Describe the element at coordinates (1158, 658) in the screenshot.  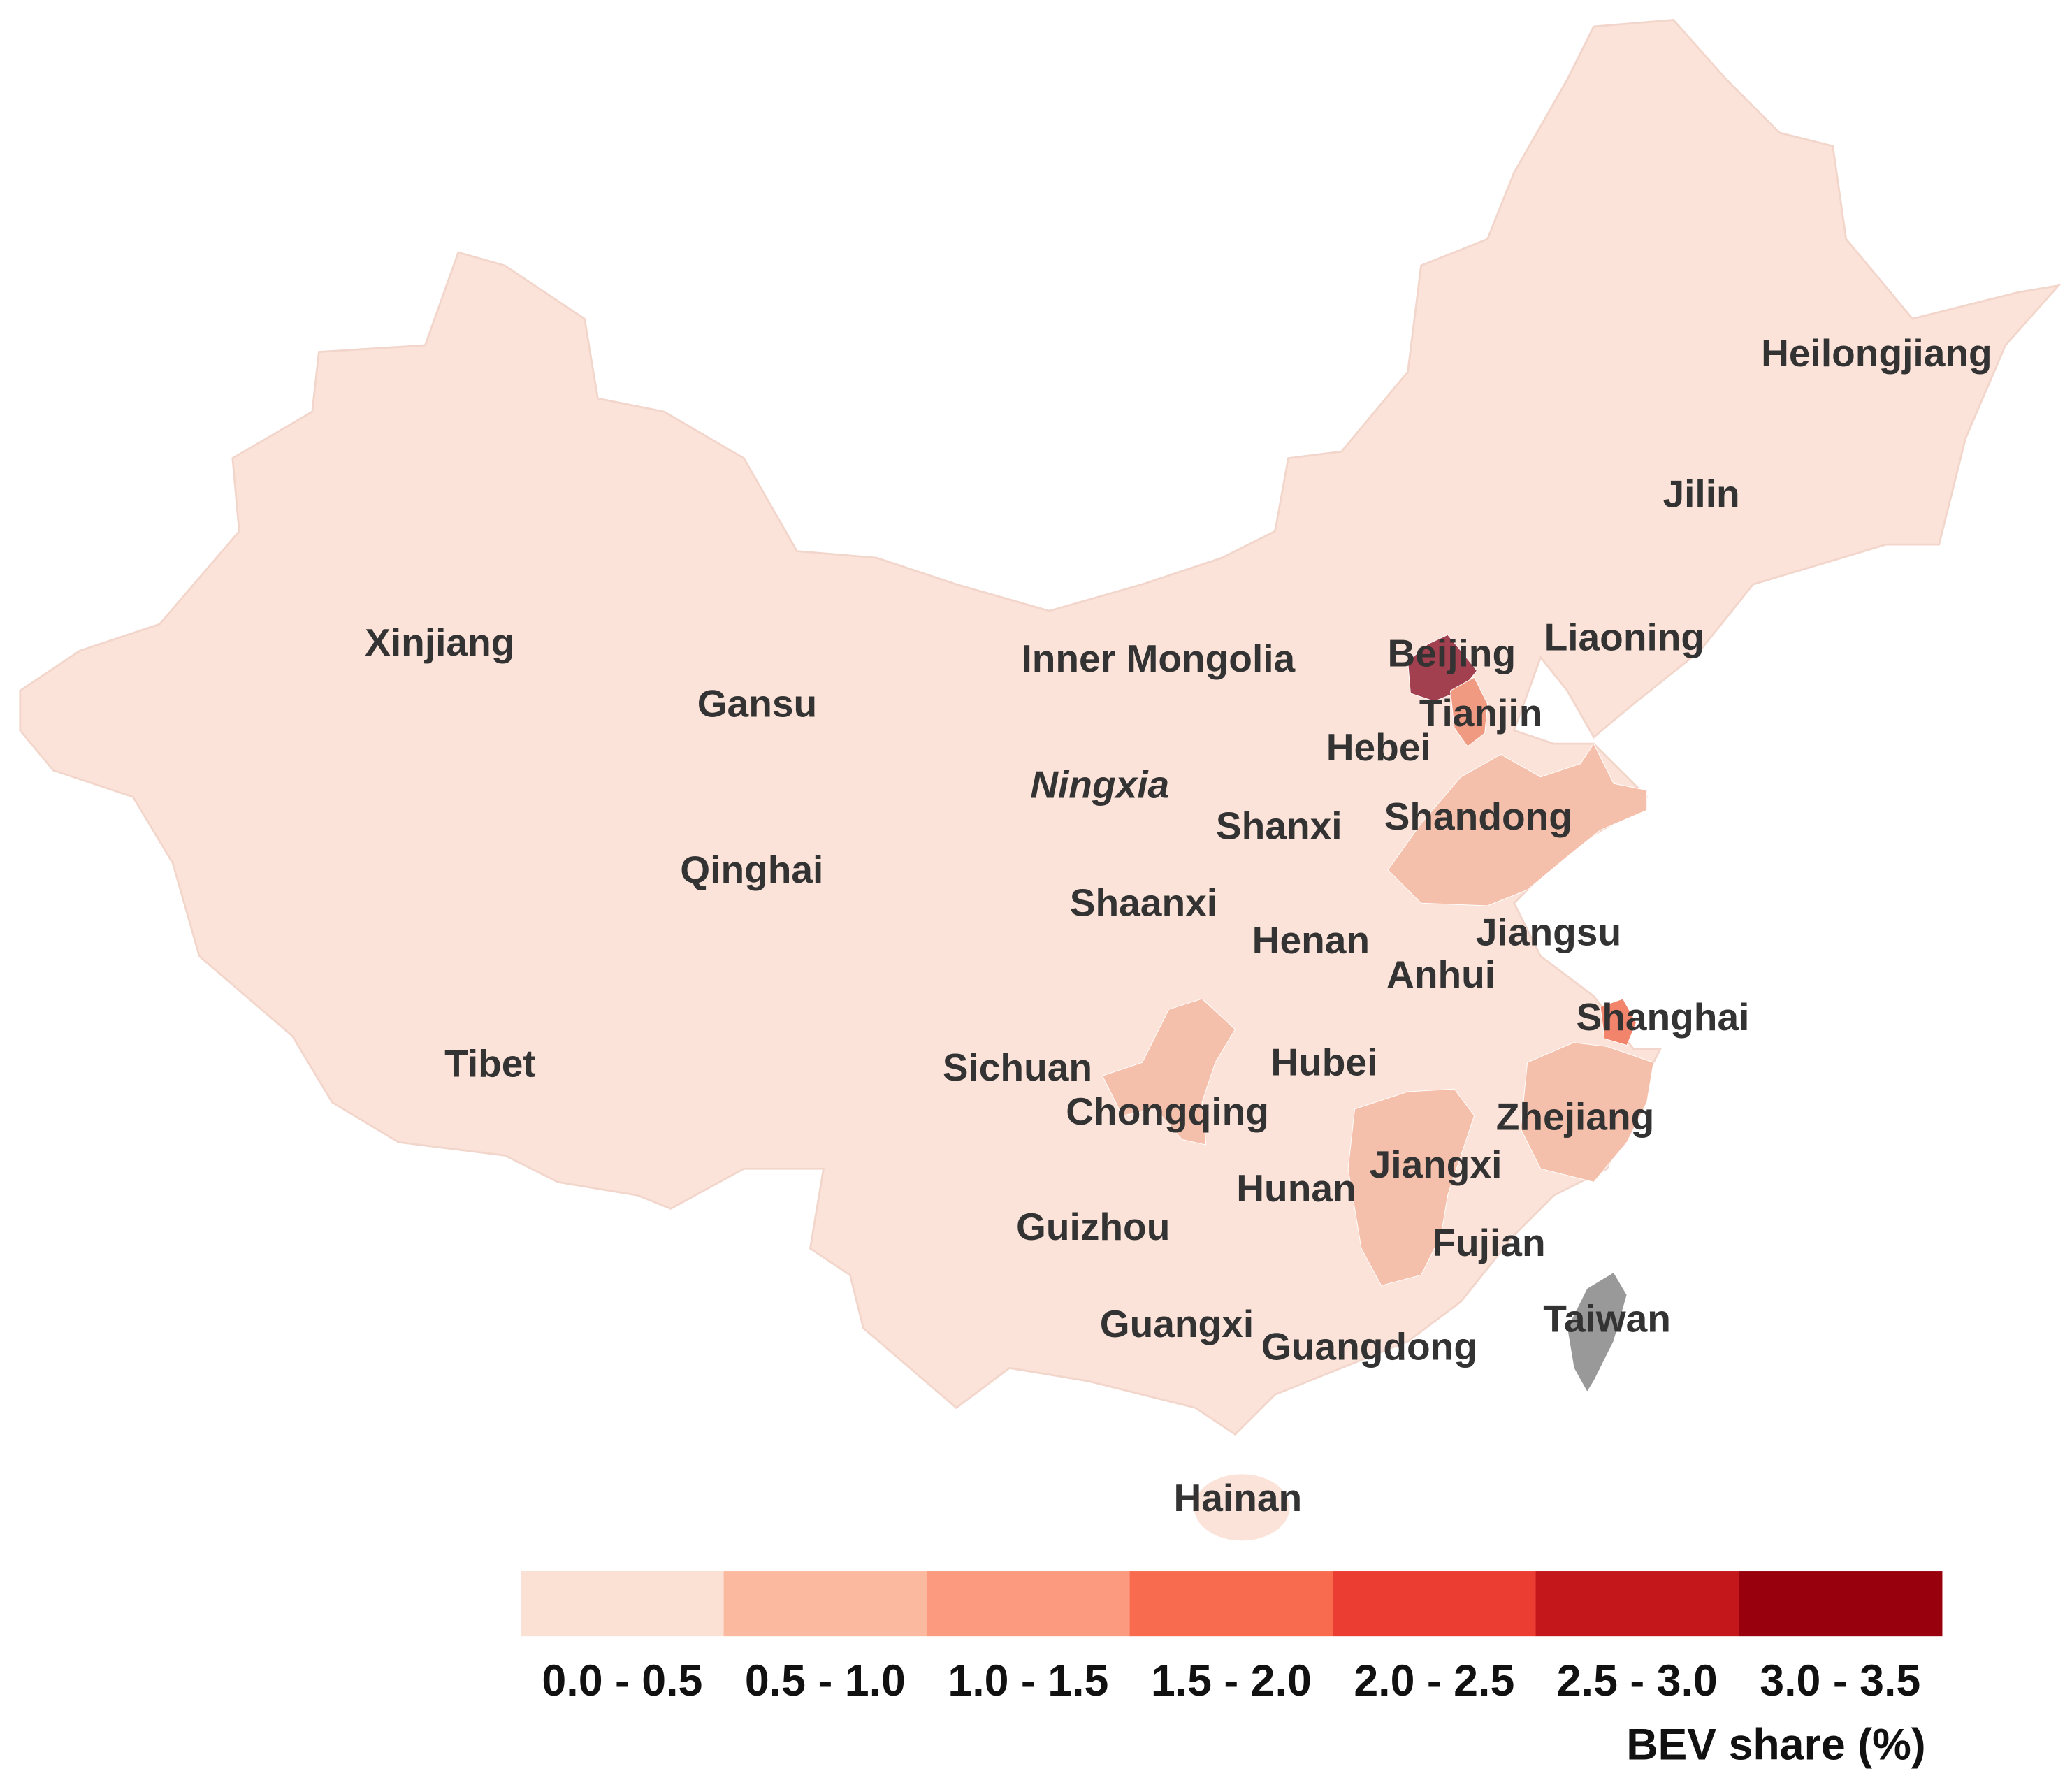
I see `province-label: Inner Mongolia` at that location.